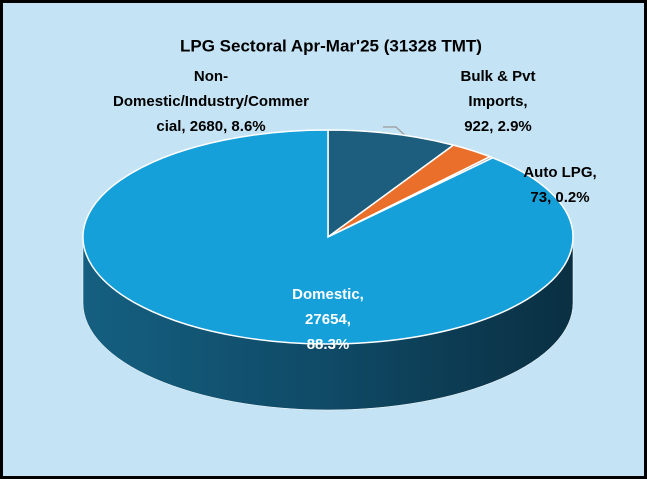 The height and width of the screenshot is (479, 647). I want to click on data-label: 27654,, so click(328, 319).